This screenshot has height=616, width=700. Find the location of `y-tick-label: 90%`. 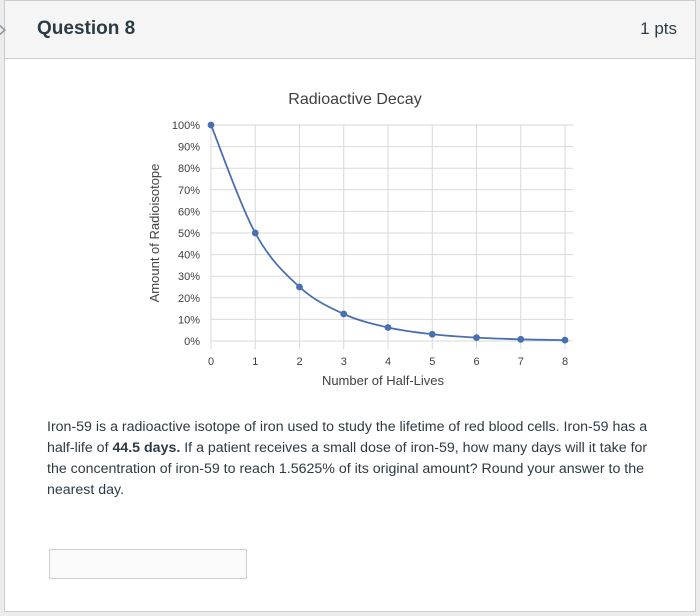

y-tick-label: 90% is located at coordinates (189, 148).